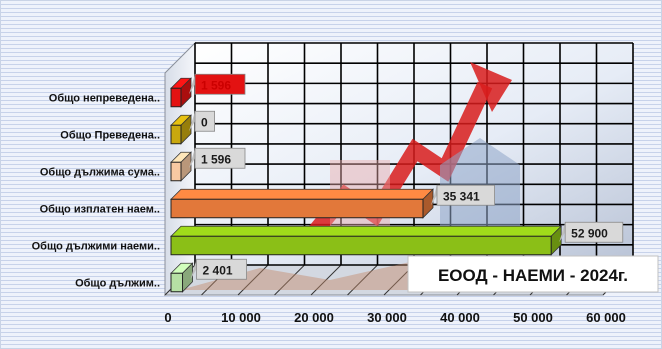 The image size is (662, 349). I want to click on data-label: 0, so click(204, 122).